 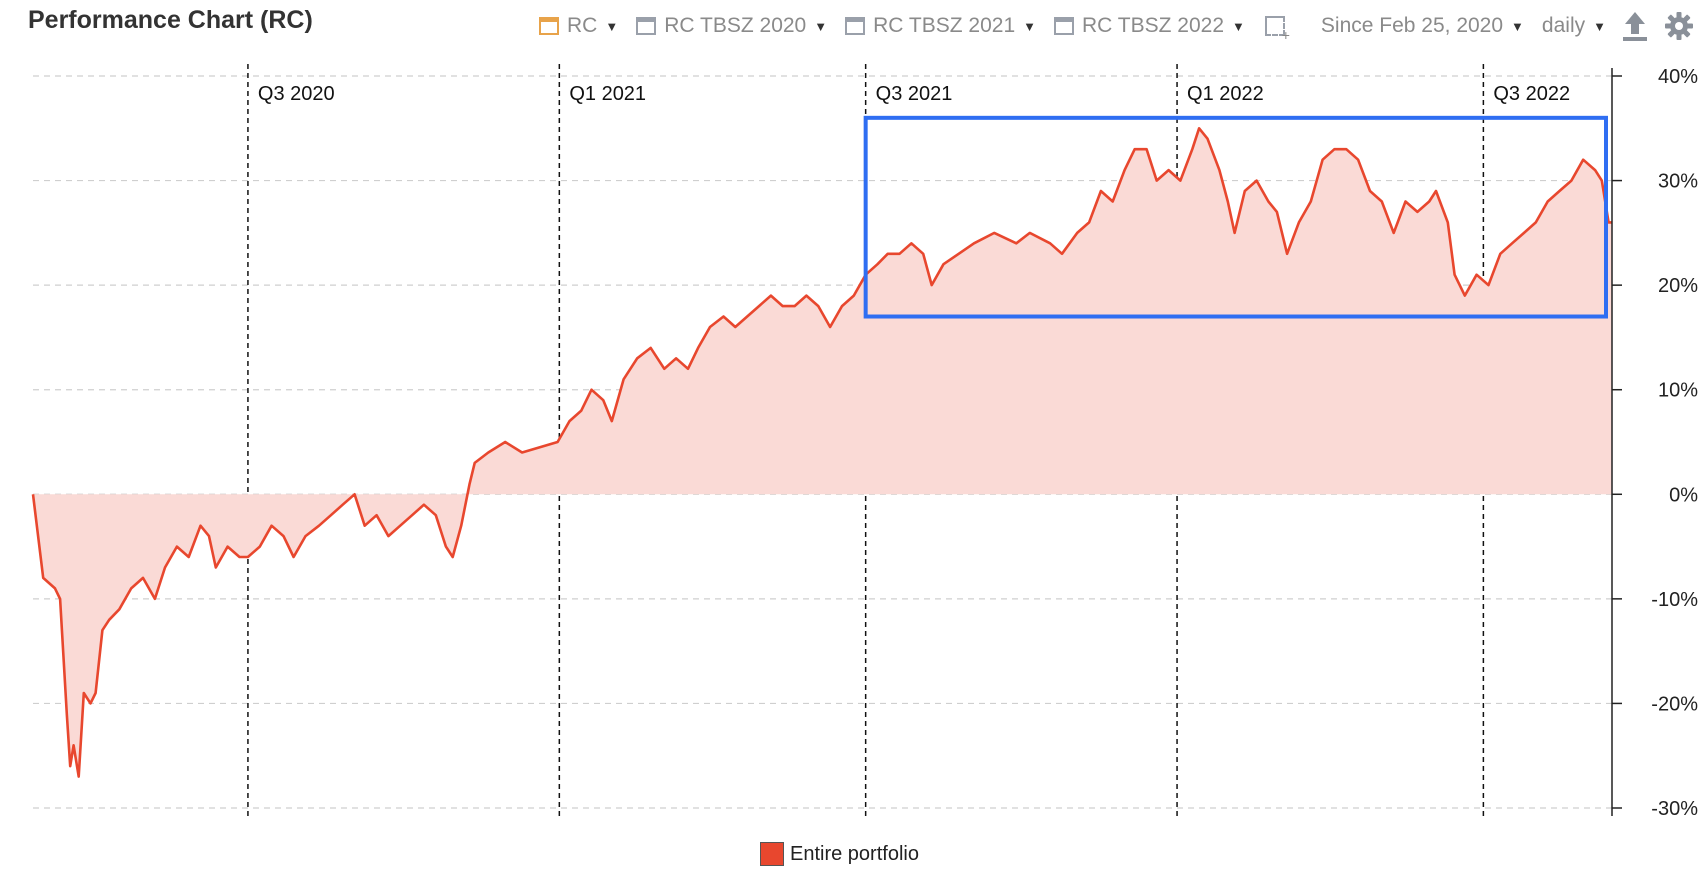 I want to click on y-tick-label: 0%, so click(x=1683, y=495).